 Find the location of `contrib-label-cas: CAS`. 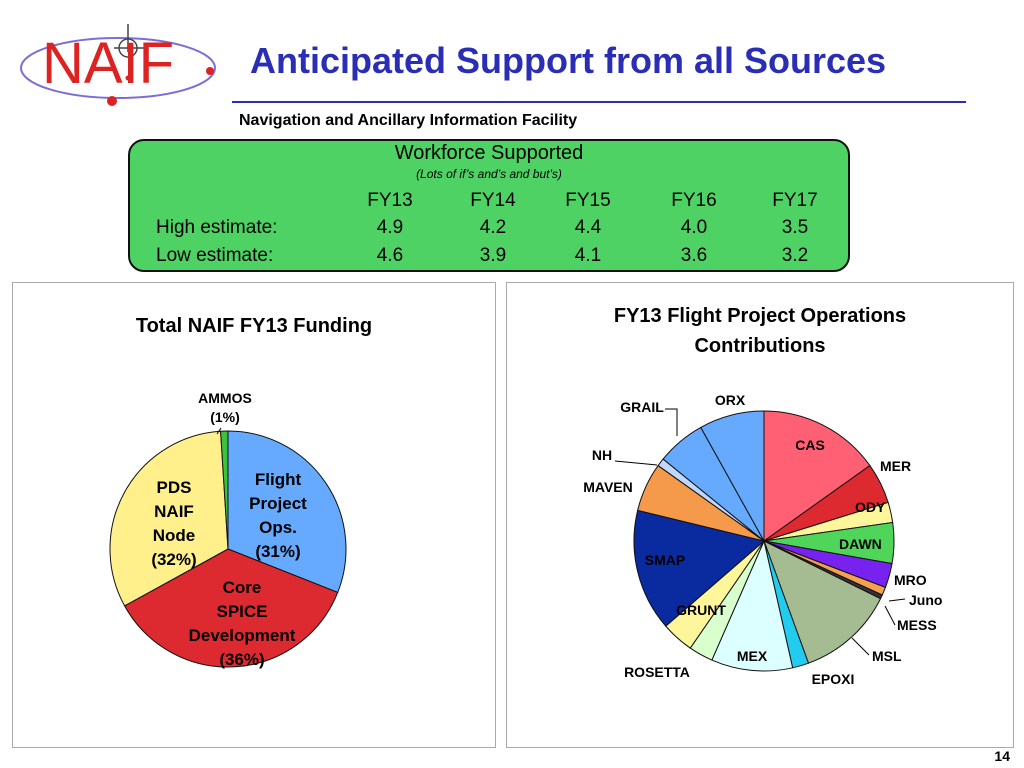

contrib-label-cas: CAS is located at coordinates (810, 445).